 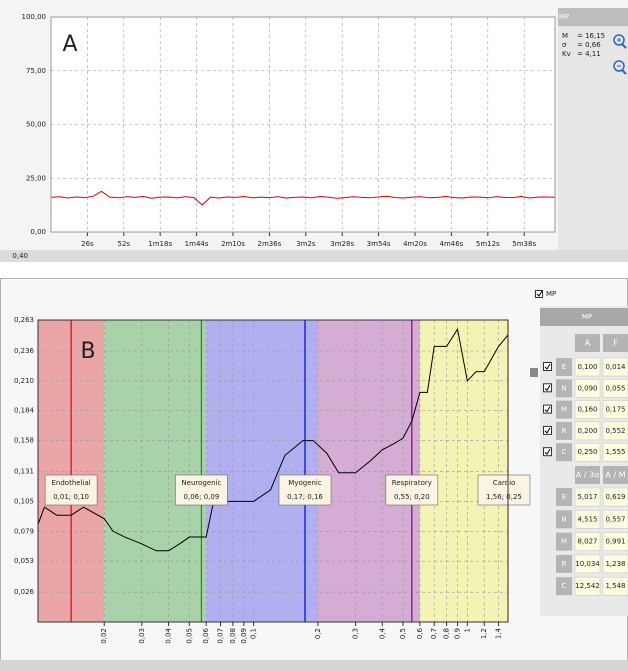 I want to click on side-header-a, so click(x=593, y=17).